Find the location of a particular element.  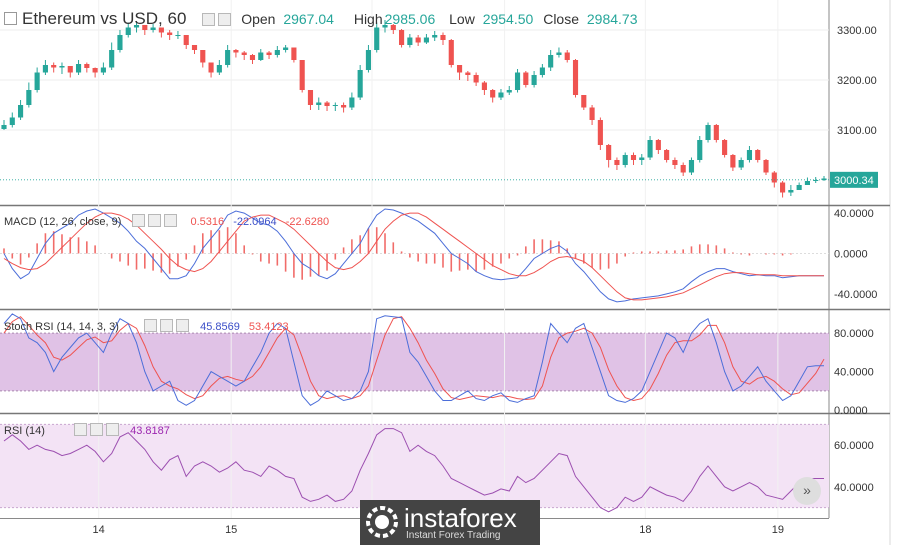

low-label: Low is located at coordinates (462, 19).